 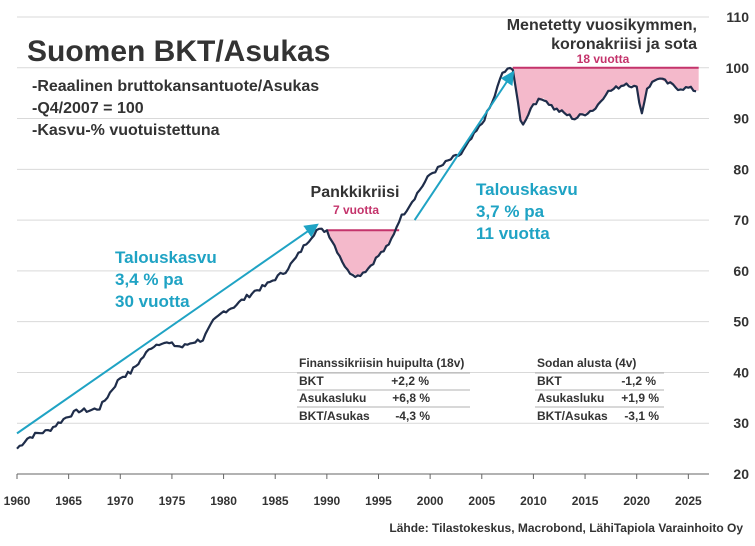 I want to click on y-tick-label: 70, so click(x=741, y=220).